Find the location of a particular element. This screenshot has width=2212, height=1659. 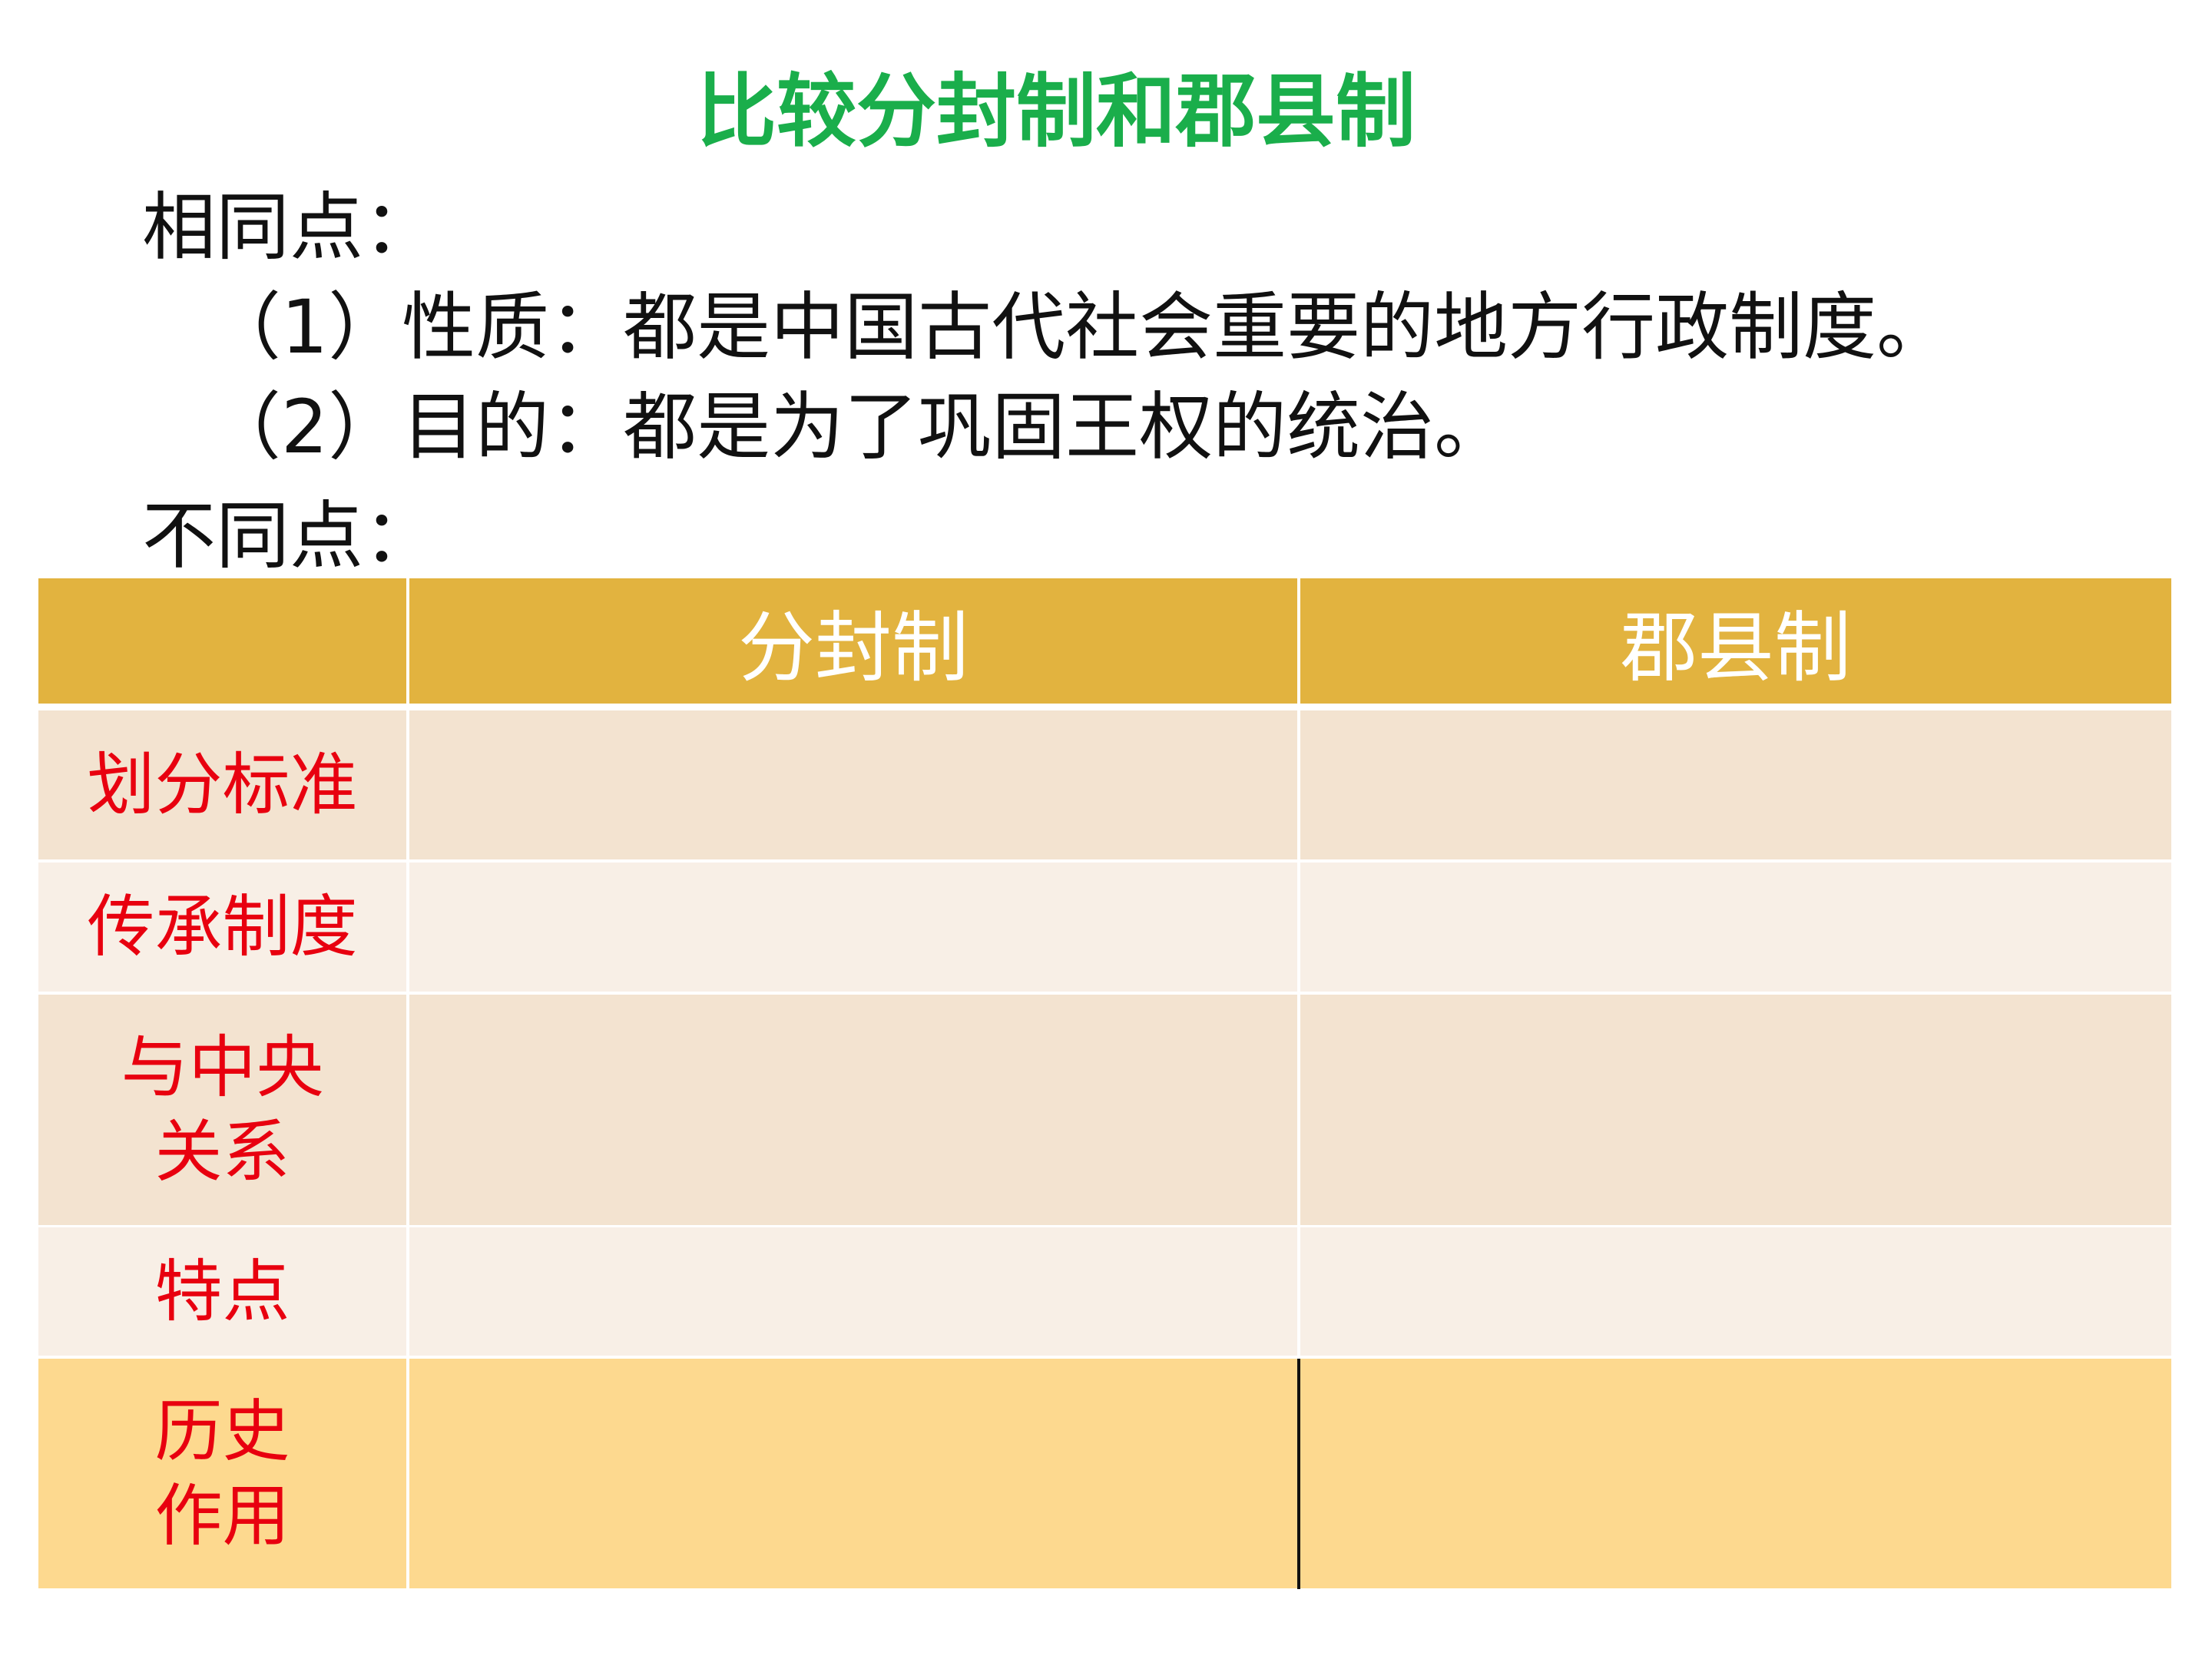

same-item: （1）性质：都是中国古代社会重要的地方行政制度。 is located at coordinates (1079, 327).